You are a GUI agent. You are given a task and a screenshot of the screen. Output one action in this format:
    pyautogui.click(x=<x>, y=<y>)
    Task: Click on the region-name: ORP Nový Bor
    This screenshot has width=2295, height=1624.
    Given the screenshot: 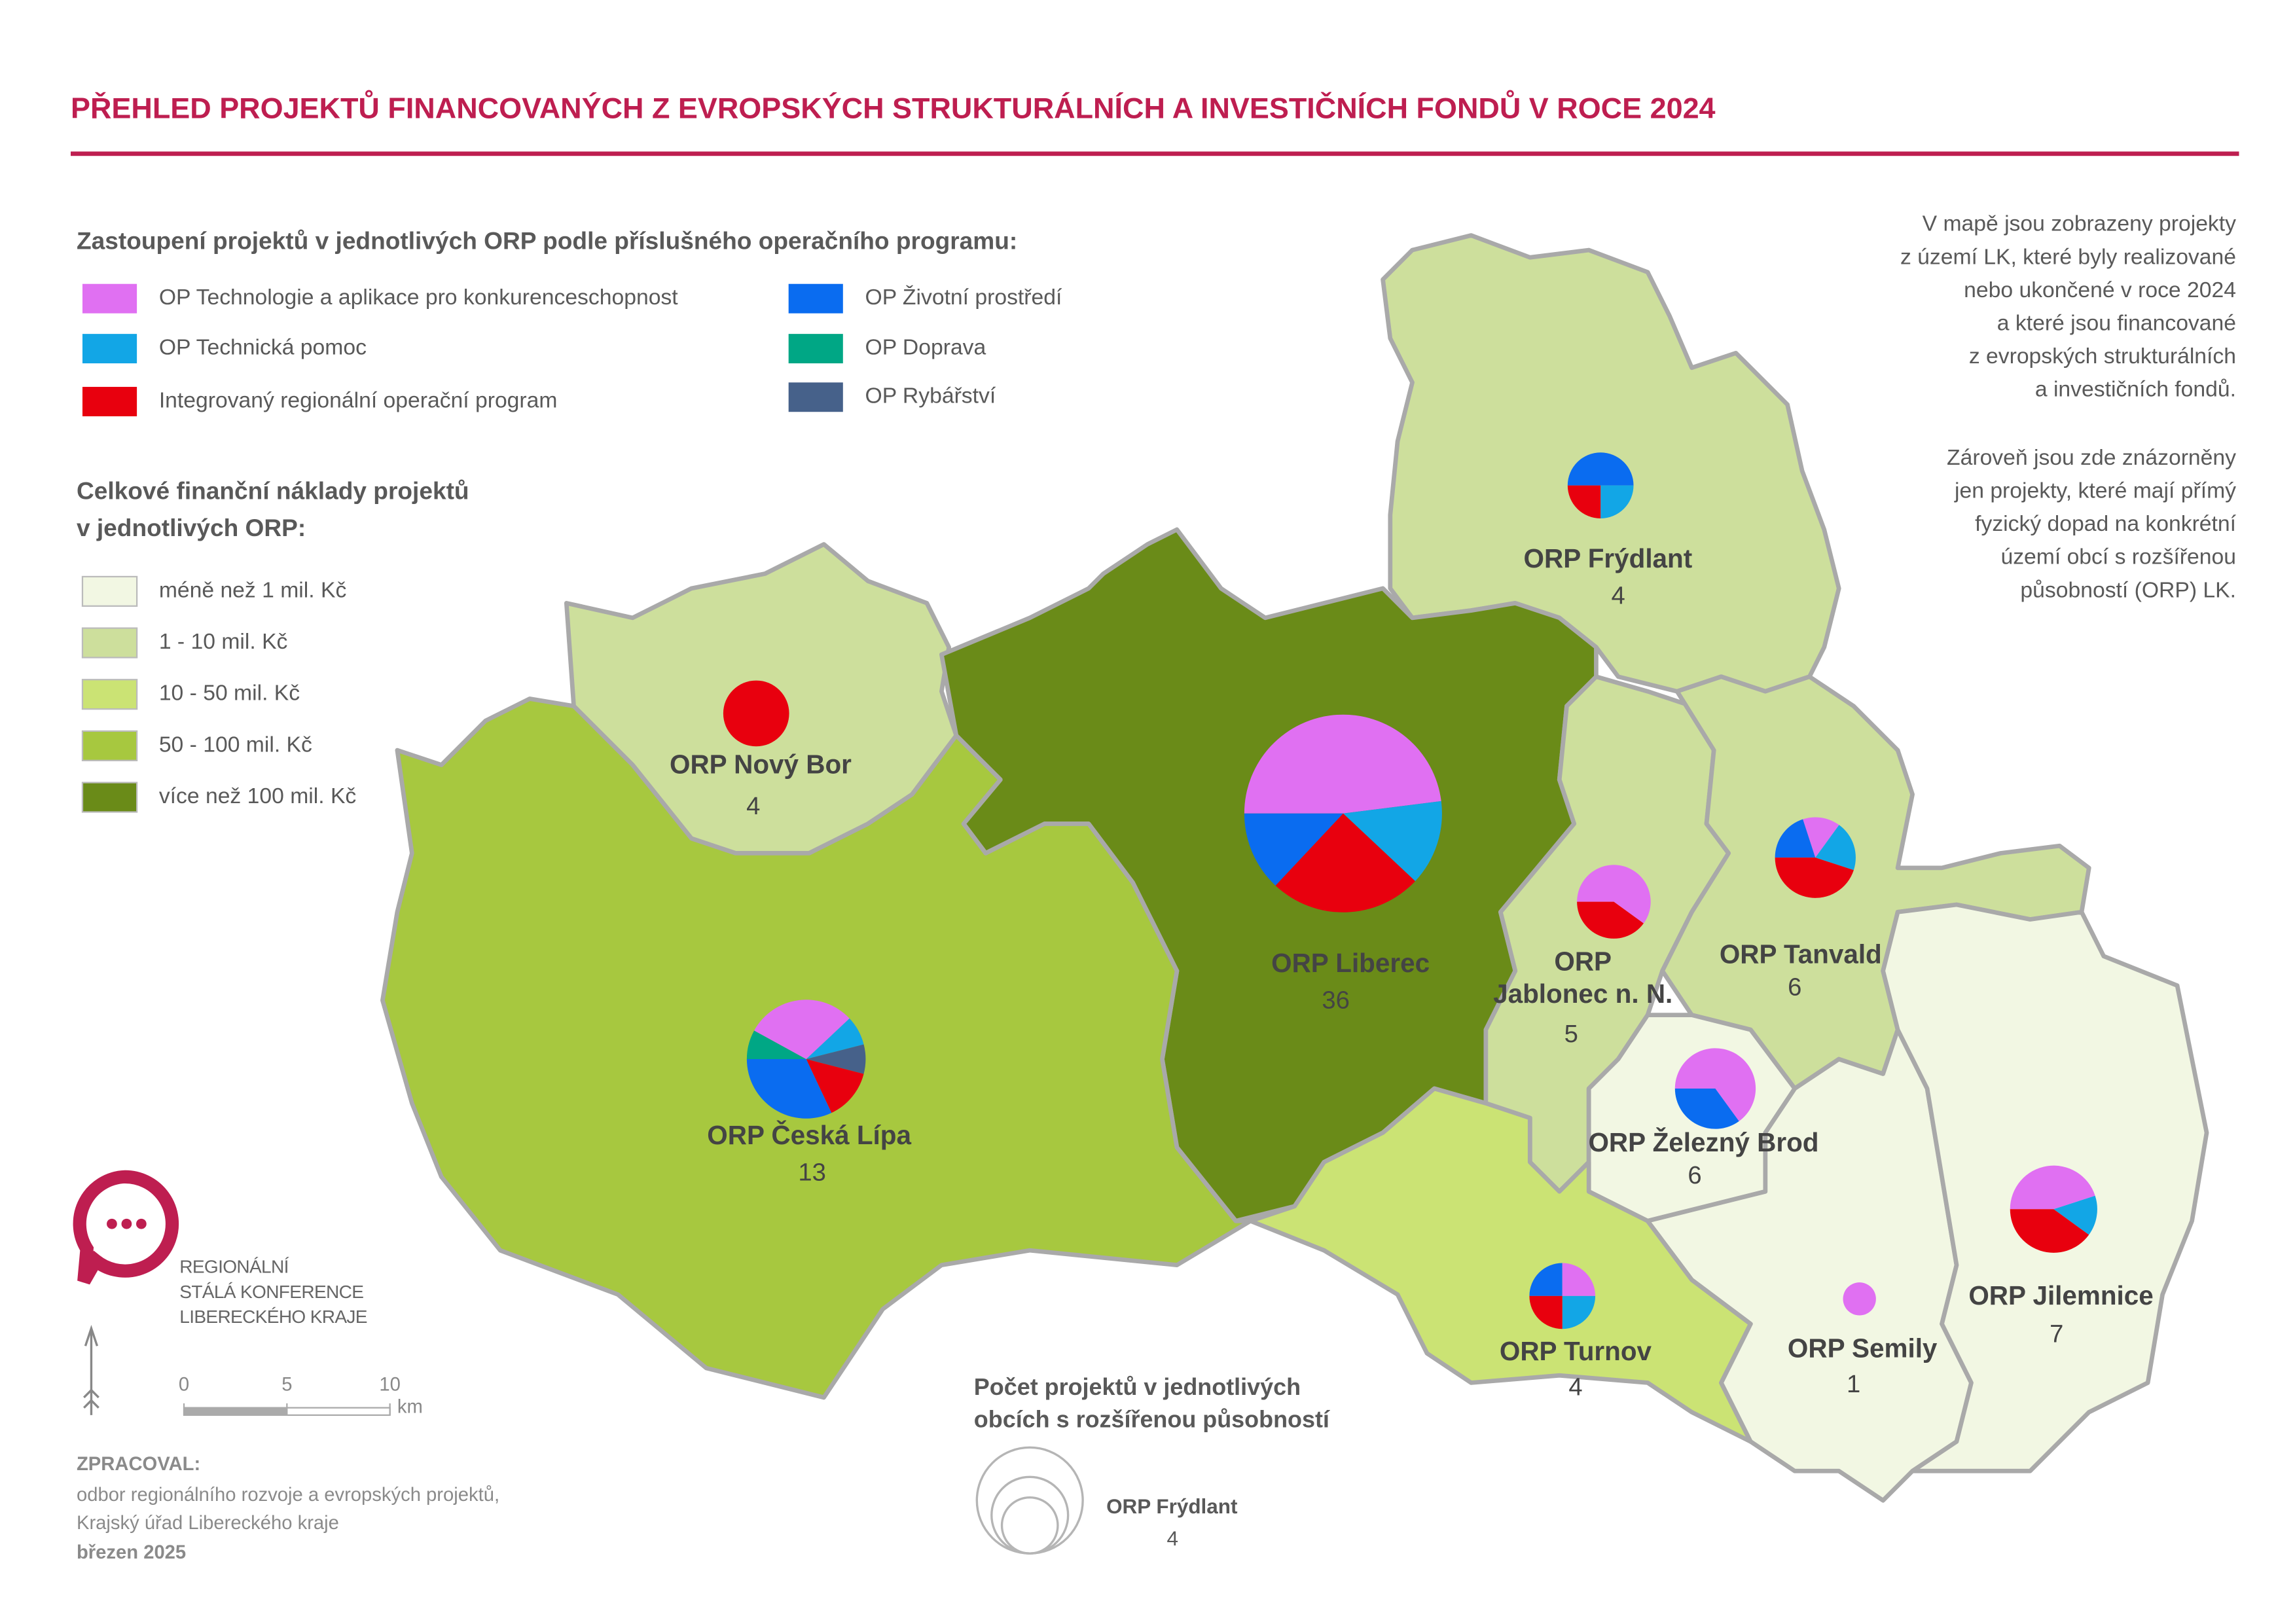 What is the action you would take?
    pyautogui.click(x=761, y=764)
    